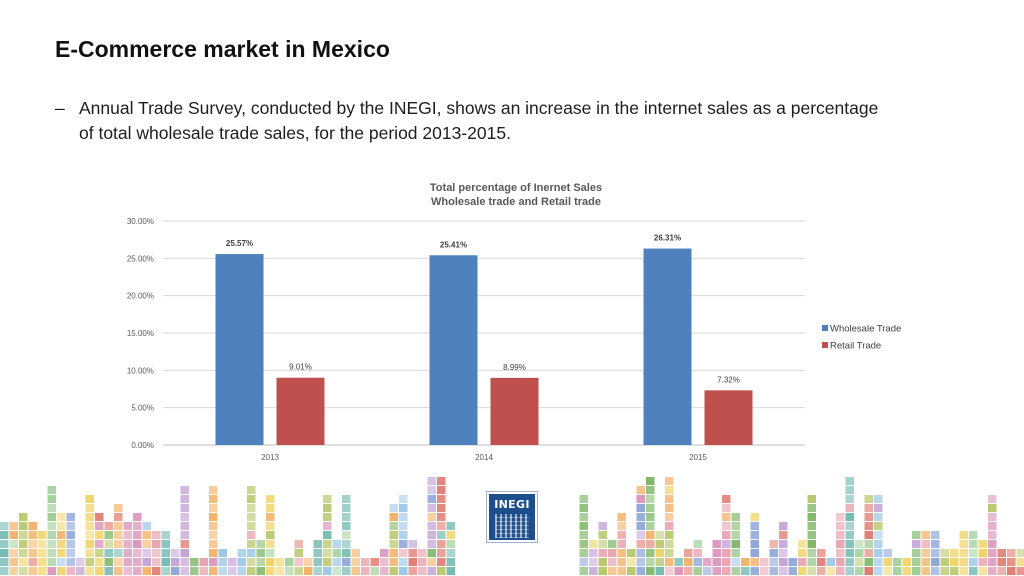  I want to click on legend-label: Wholesale Trade, so click(865, 329).